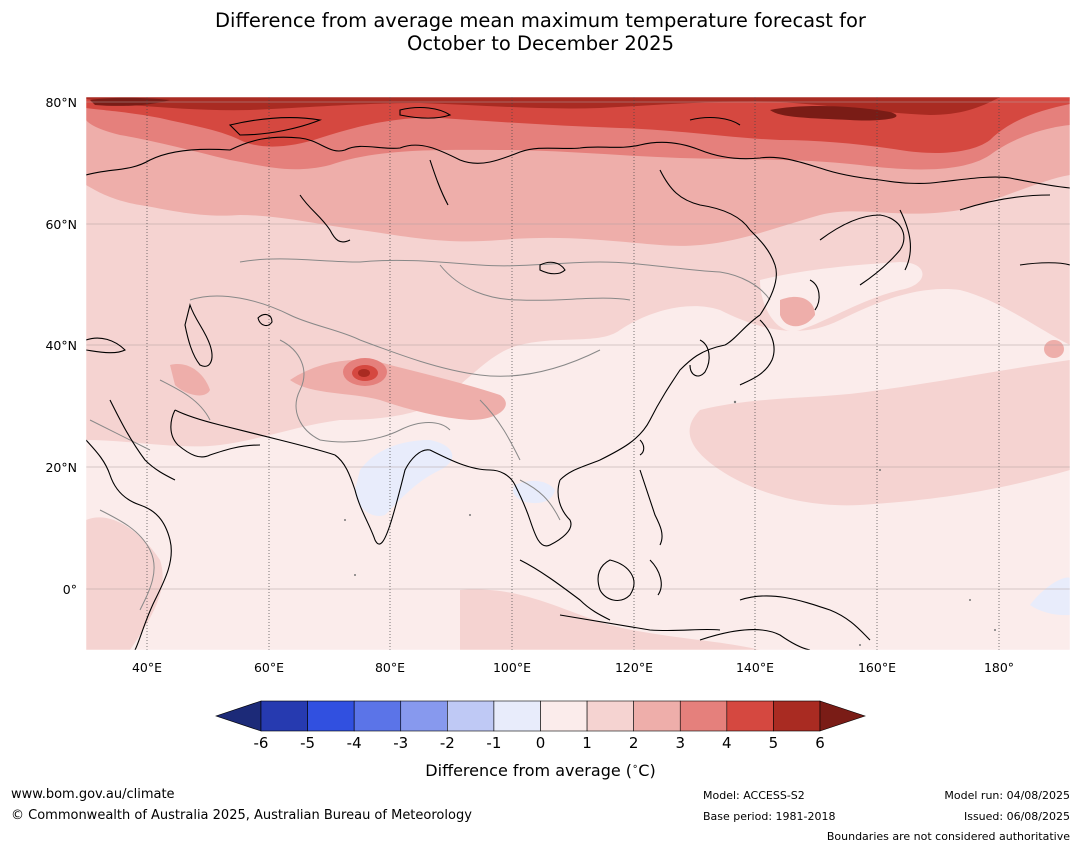  Describe the element at coordinates (1054, 349) in the screenshot. I see `anomaly-patch-japan-east` at that location.